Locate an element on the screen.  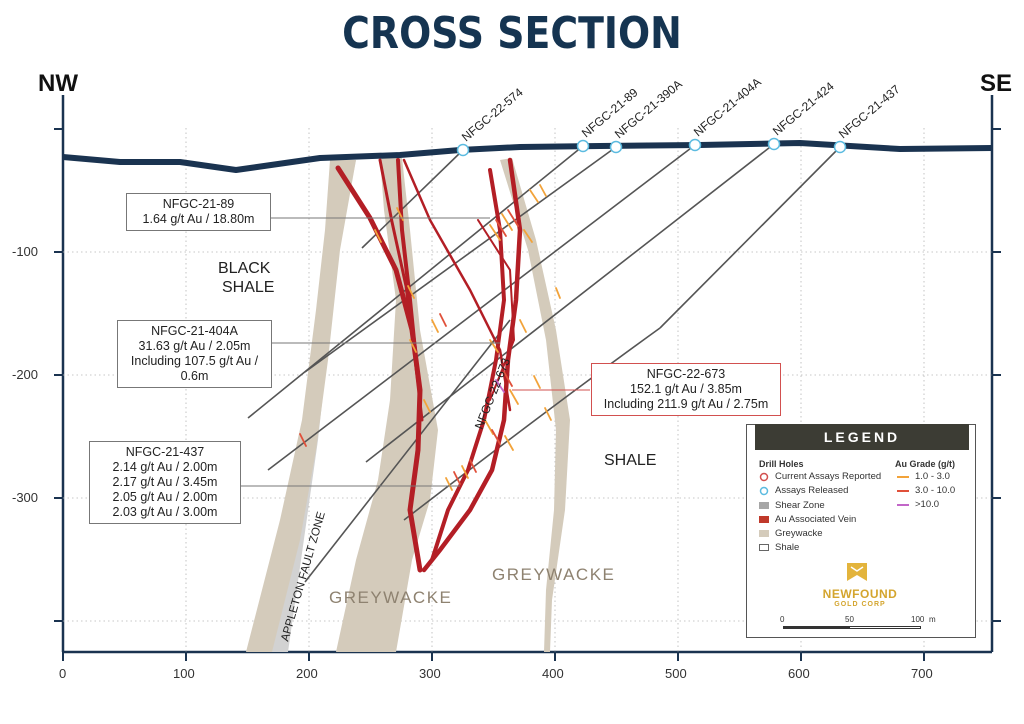
legend-item-shear: Shear Zone is located at coordinates (792, 505).